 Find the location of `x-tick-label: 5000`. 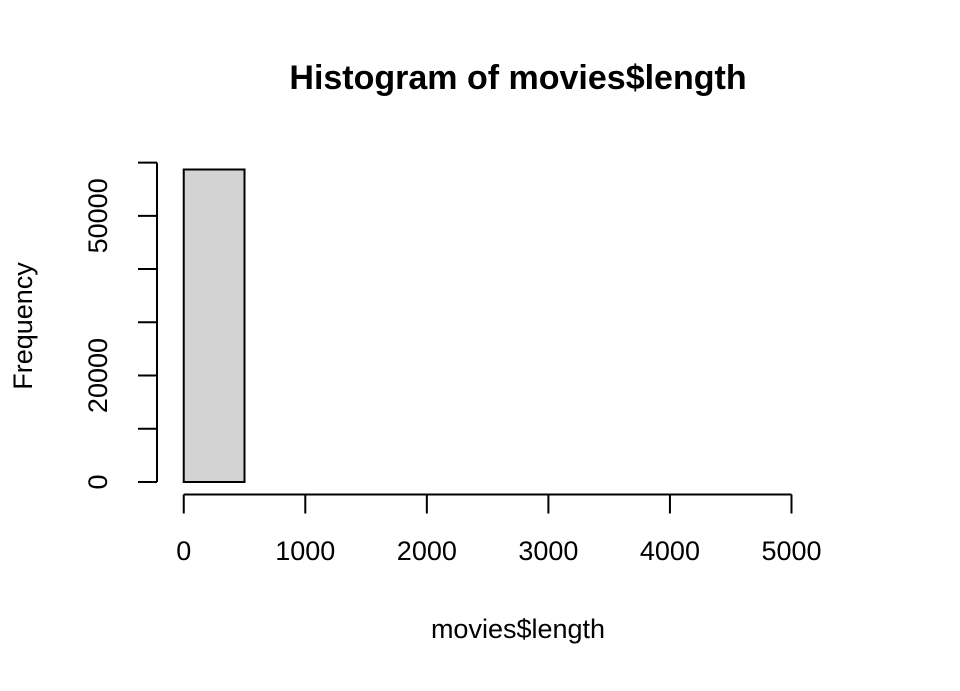

x-tick-label: 5000 is located at coordinates (791, 551).